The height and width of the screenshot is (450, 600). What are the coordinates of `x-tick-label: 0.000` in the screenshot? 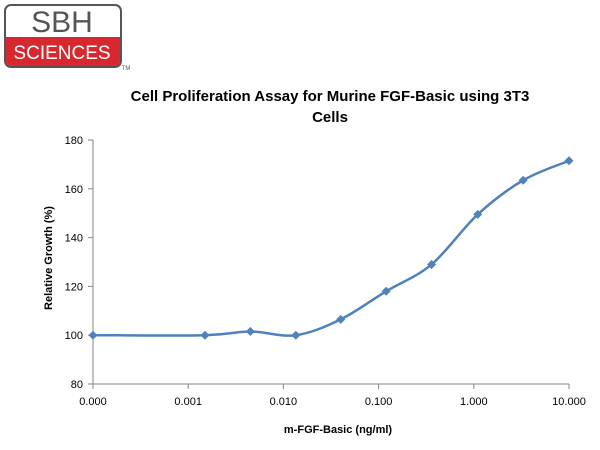 It's located at (93, 402).